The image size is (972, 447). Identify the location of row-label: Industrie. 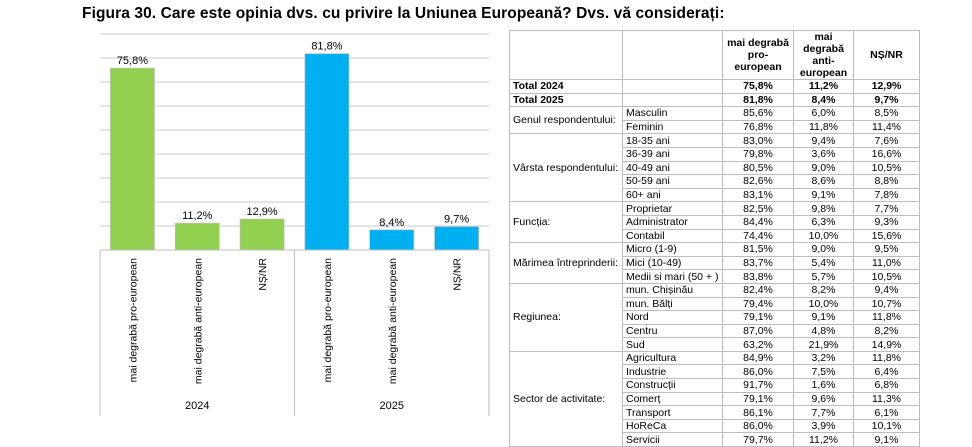
(672, 372).